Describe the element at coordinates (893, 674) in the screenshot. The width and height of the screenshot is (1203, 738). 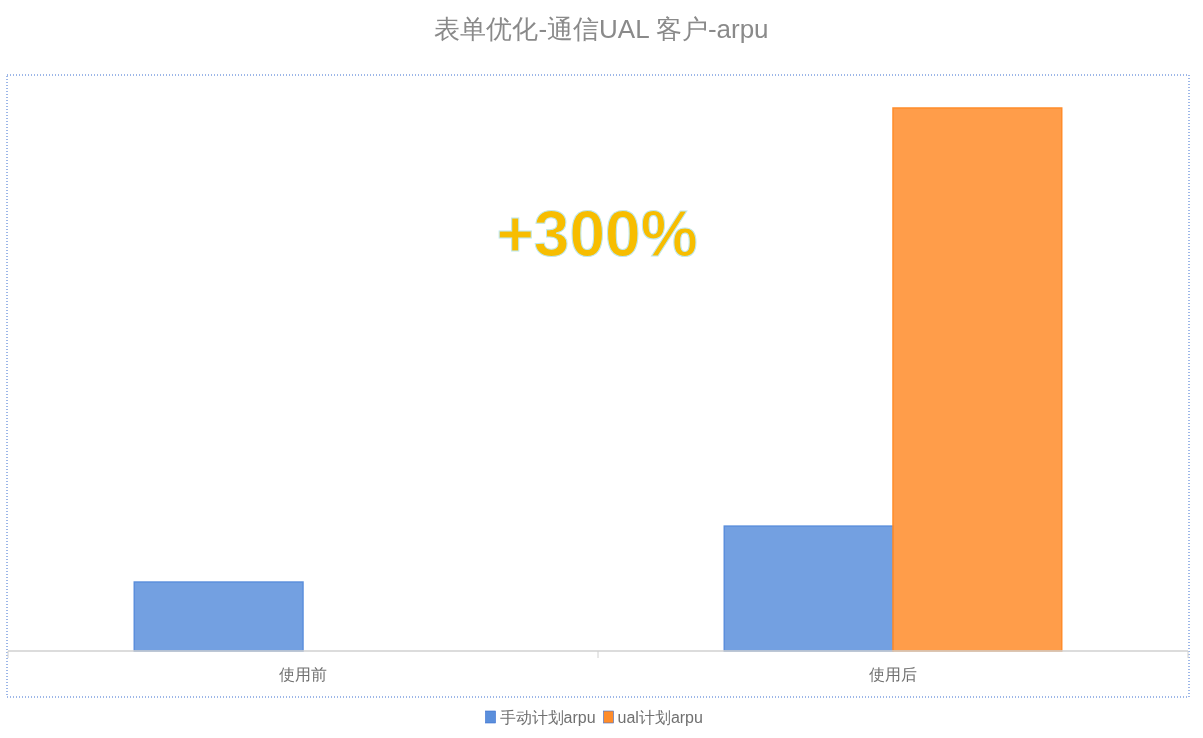
I see `x-tick-label: 使用后` at that location.